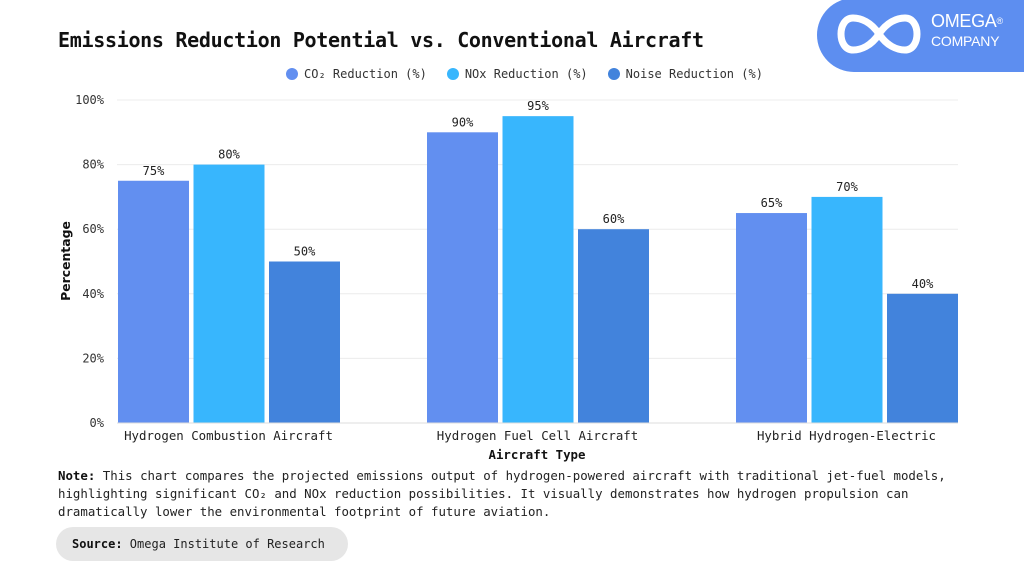  I want to click on x-axis-title: Aircraft Type, so click(537, 454).